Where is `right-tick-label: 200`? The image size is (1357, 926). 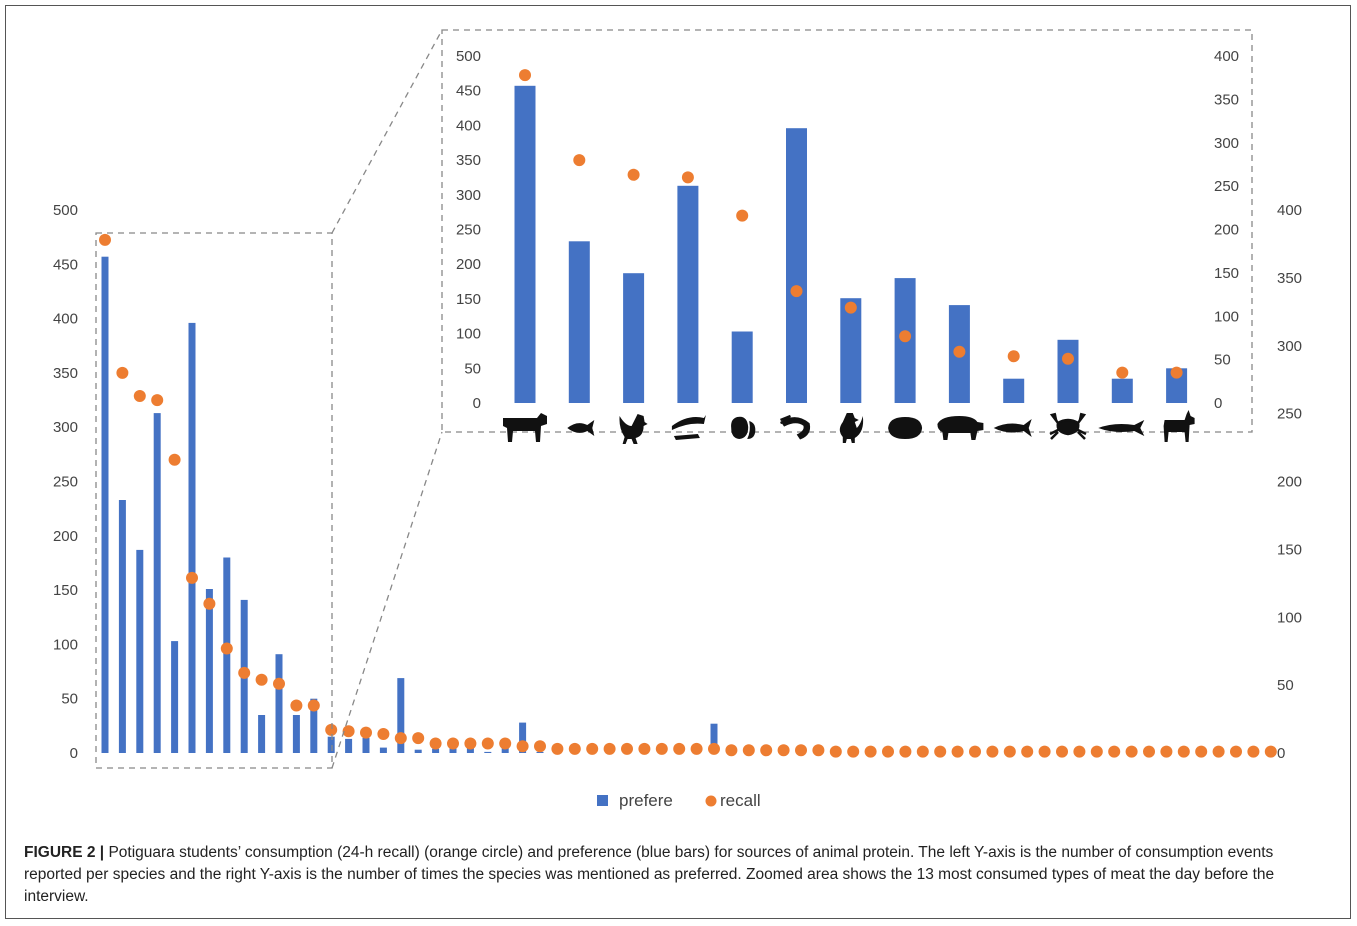
right-tick-label: 200 is located at coordinates (1289, 482).